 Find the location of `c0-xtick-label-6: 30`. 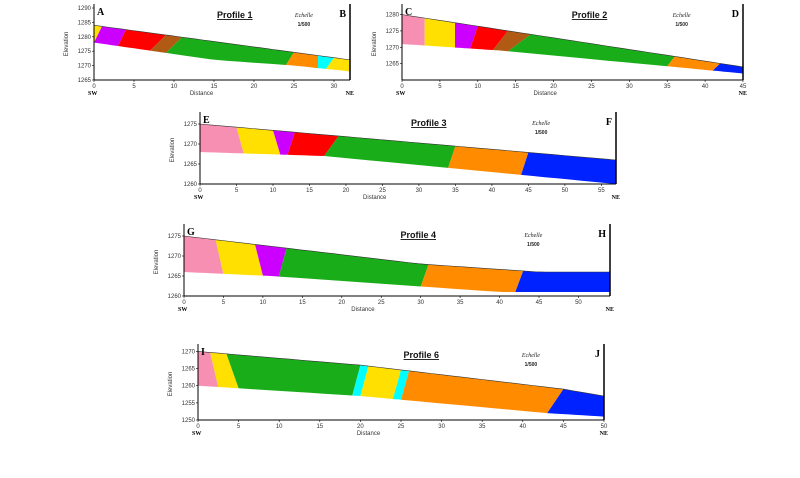

c0-xtick-label-6: 30 is located at coordinates (334, 87).